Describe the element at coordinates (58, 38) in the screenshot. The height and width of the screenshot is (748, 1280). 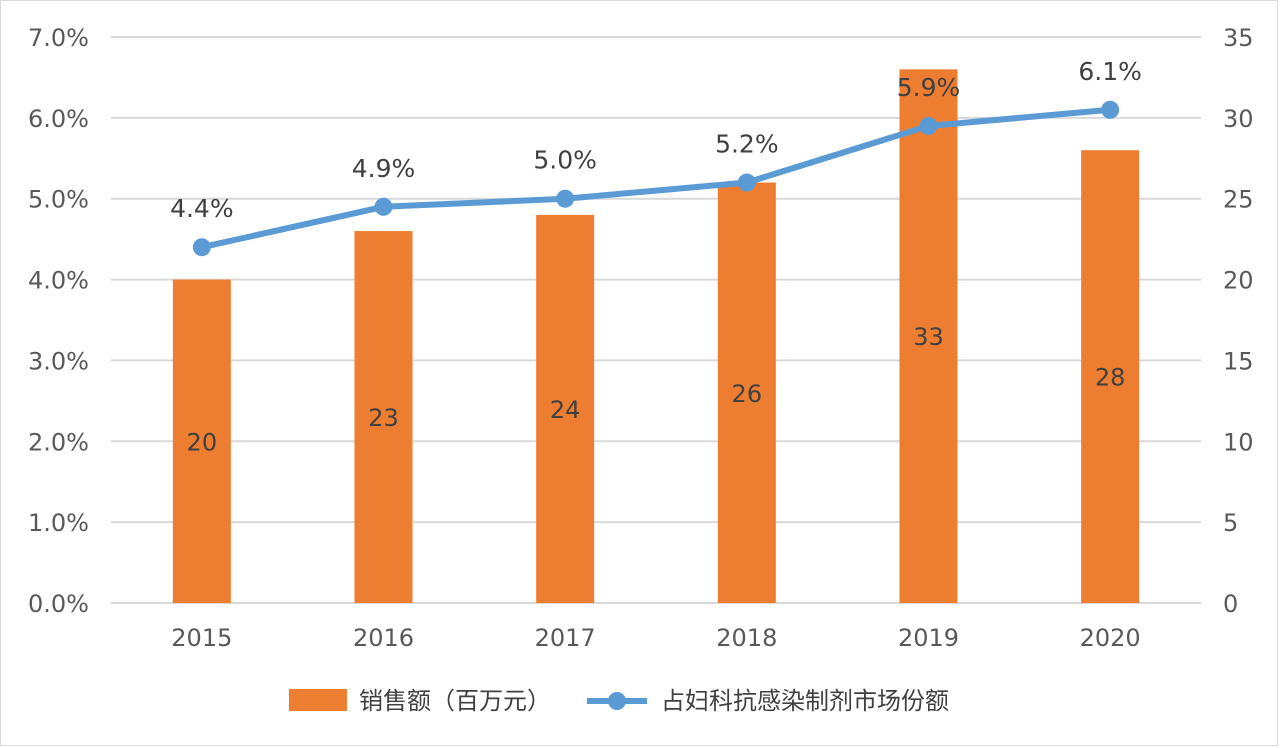
I see `y-left-tick-label: 7.0%` at that location.